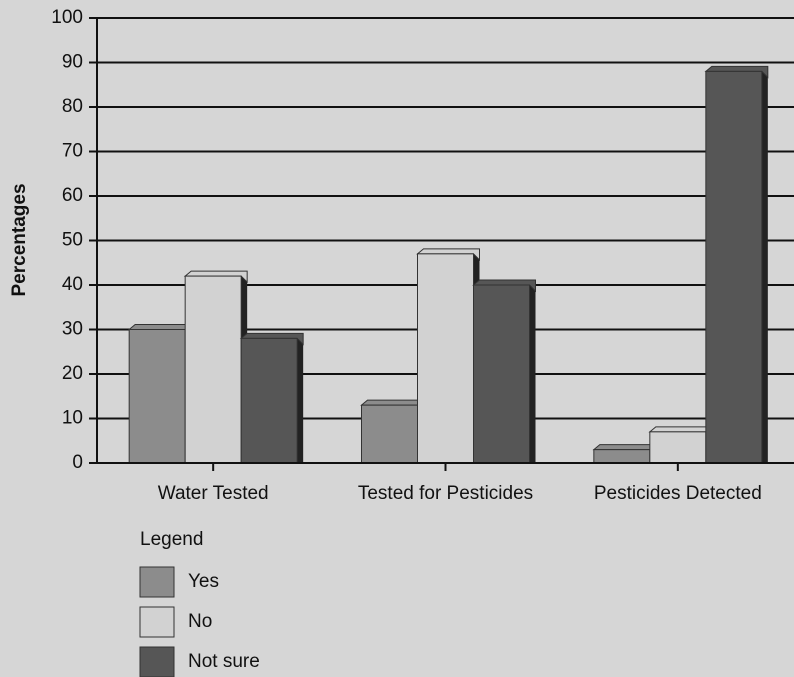  What do you see at coordinates (224, 661) in the screenshot?
I see `legend-label: Not sure` at bounding box center [224, 661].